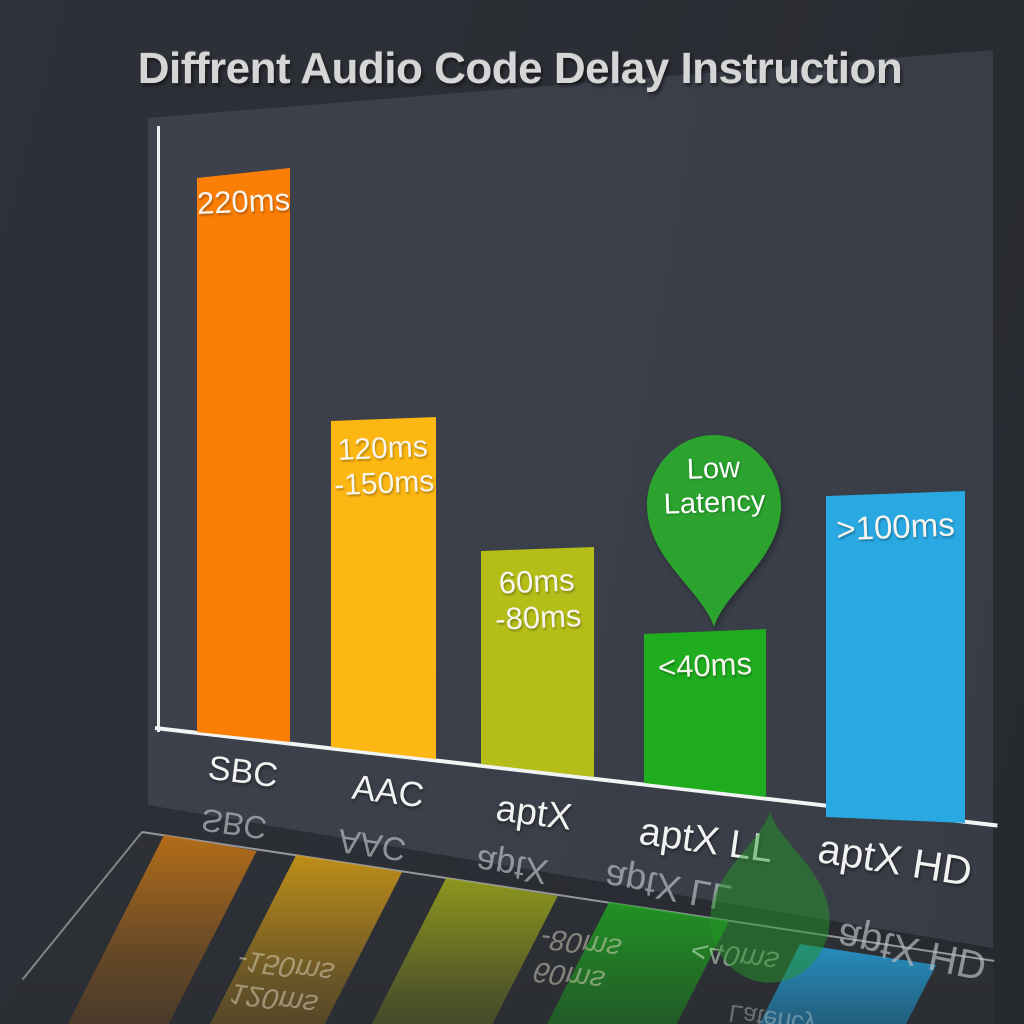 The width and height of the screenshot is (1024, 1024). What do you see at coordinates (714, 531) in the screenshot?
I see `low-latency-pin-icon` at bounding box center [714, 531].